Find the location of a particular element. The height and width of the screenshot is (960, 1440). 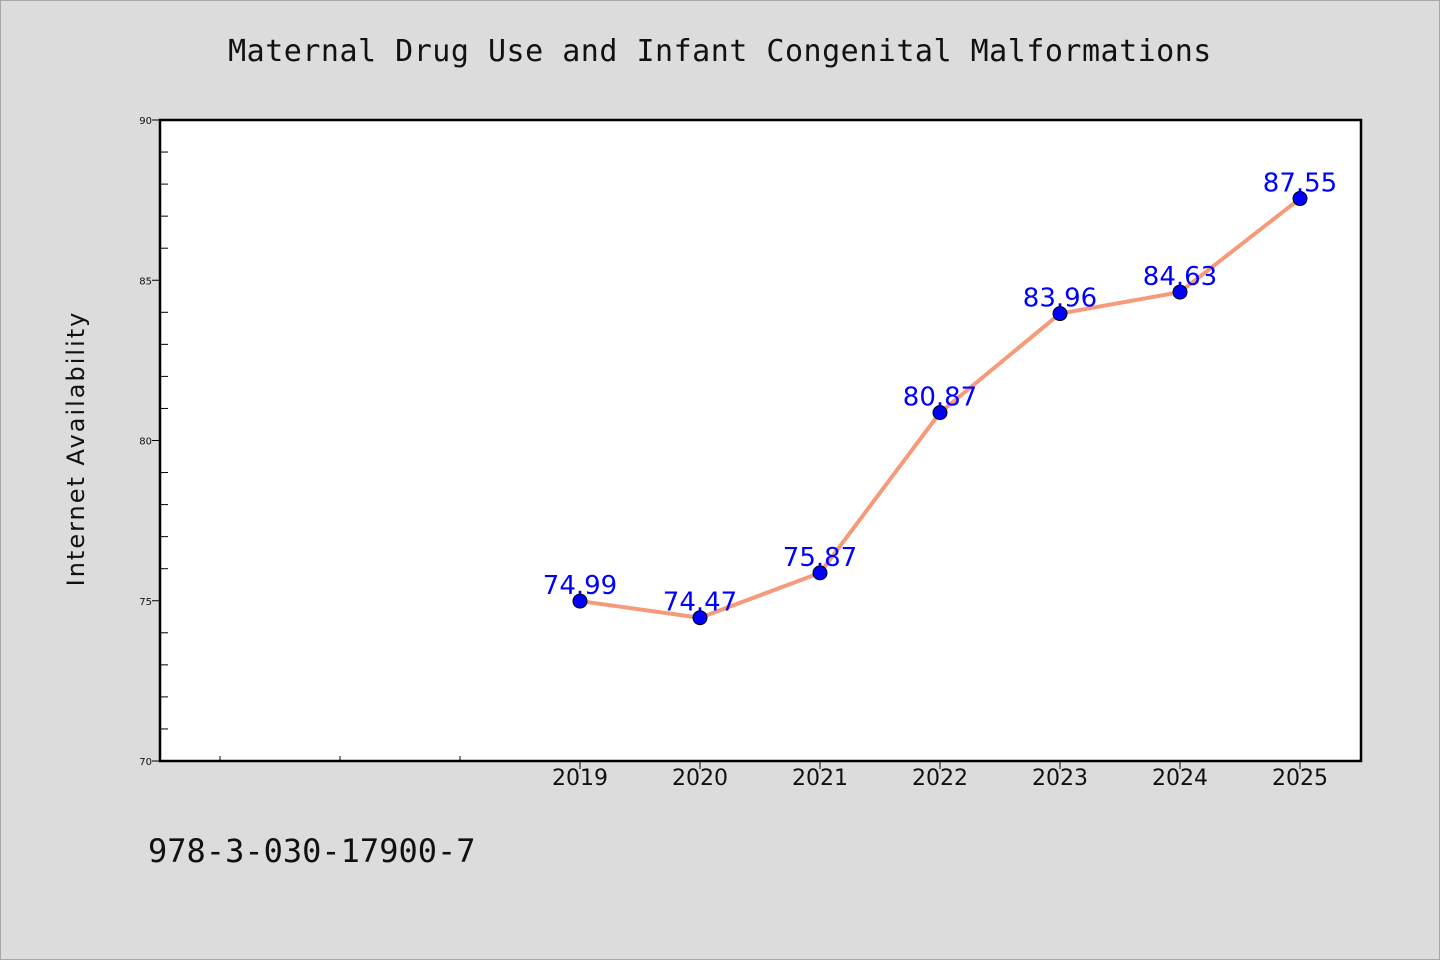

x-tick-label: 2023 is located at coordinates (1060, 778).